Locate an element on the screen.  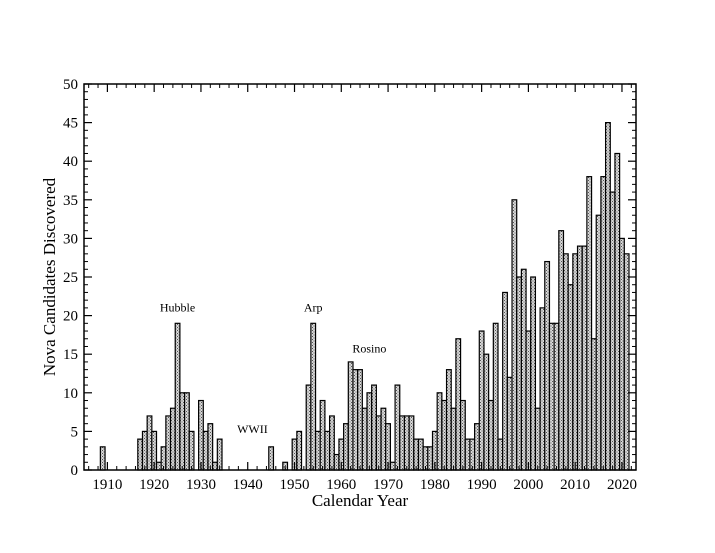
bar-2008 is located at coordinates (565, 362).